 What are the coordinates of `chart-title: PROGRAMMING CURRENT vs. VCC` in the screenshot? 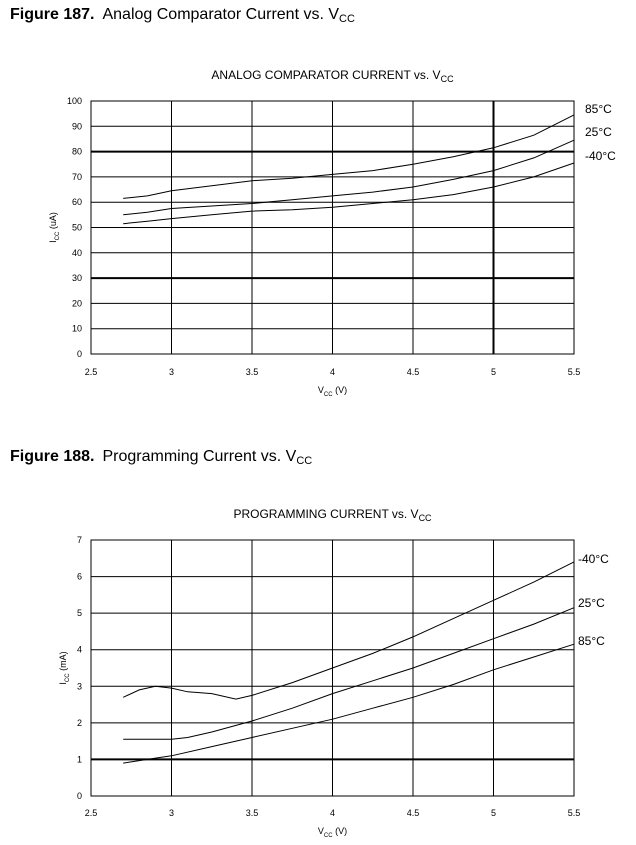 It's located at (332, 515).